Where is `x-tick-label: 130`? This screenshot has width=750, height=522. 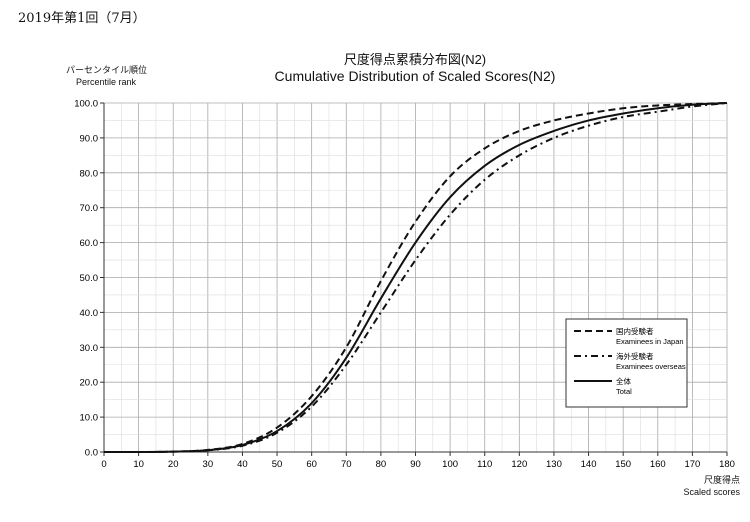 x-tick-label: 130 is located at coordinates (554, 464).